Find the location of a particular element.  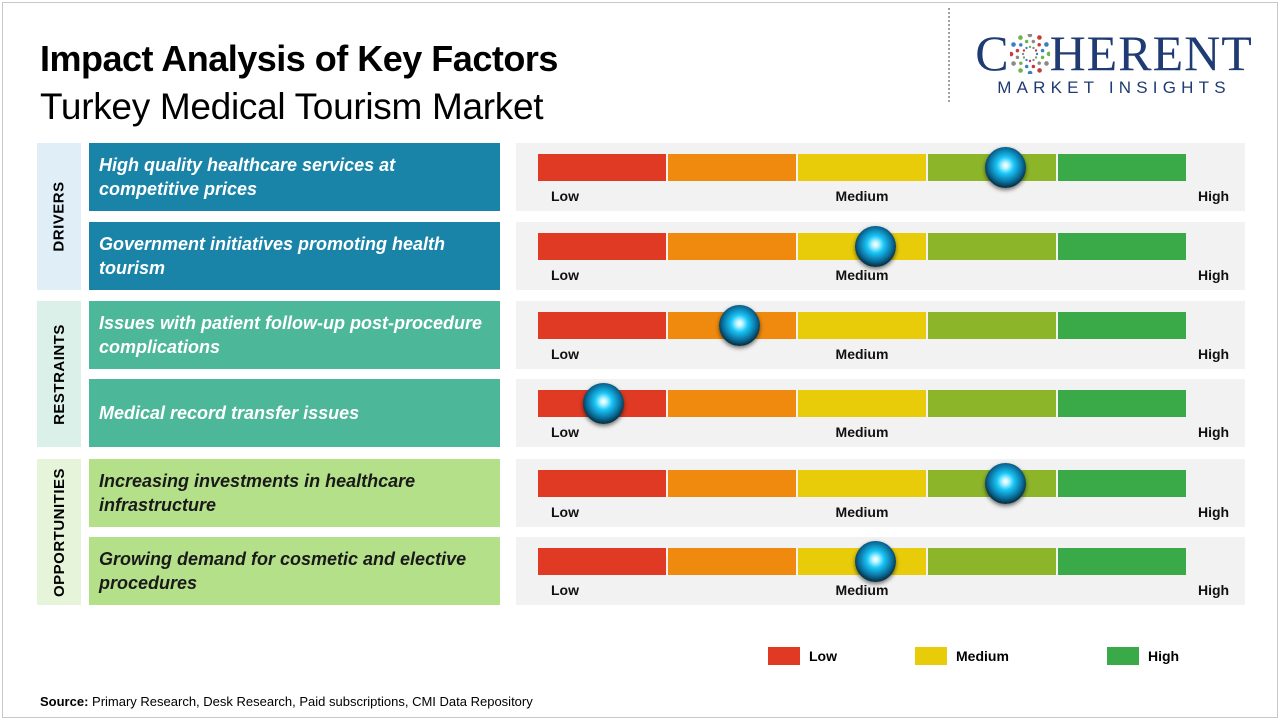

category-label-text: DRIVERS is located at coordinates (59, 216).